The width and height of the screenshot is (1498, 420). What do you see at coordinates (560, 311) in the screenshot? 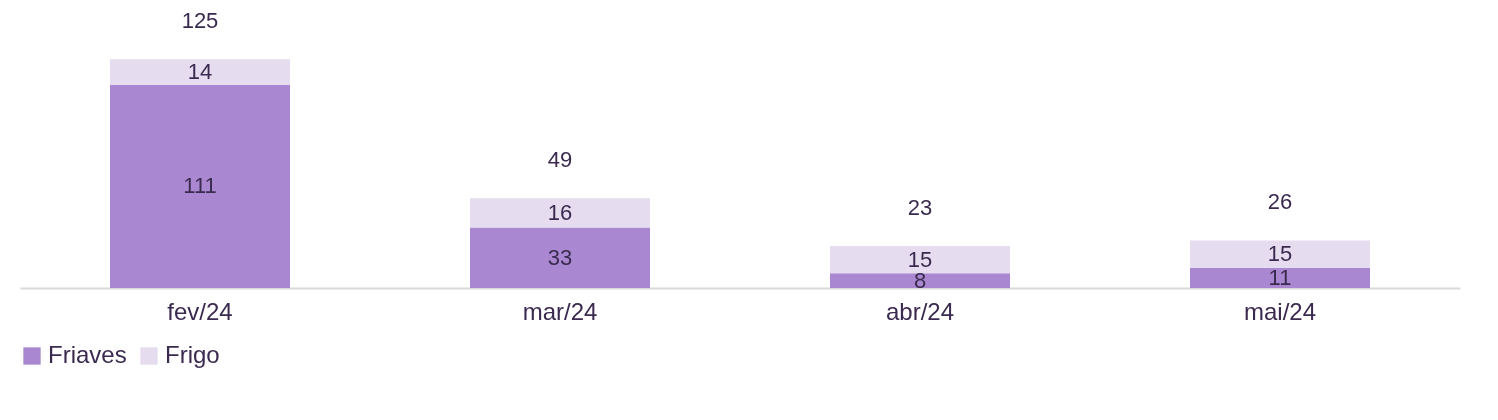
I see `x-tick-label: mar/24` at bounding box center [560, 311].